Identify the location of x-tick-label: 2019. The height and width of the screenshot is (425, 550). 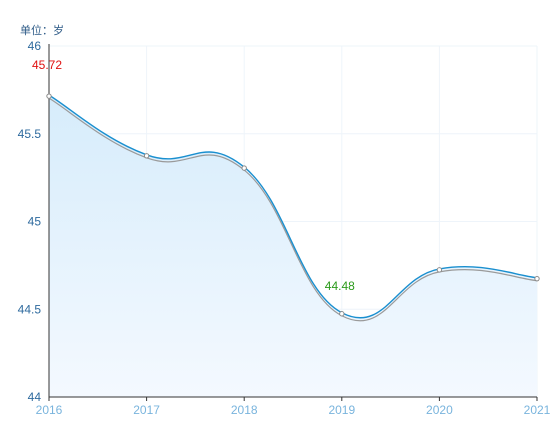
(341, 410).